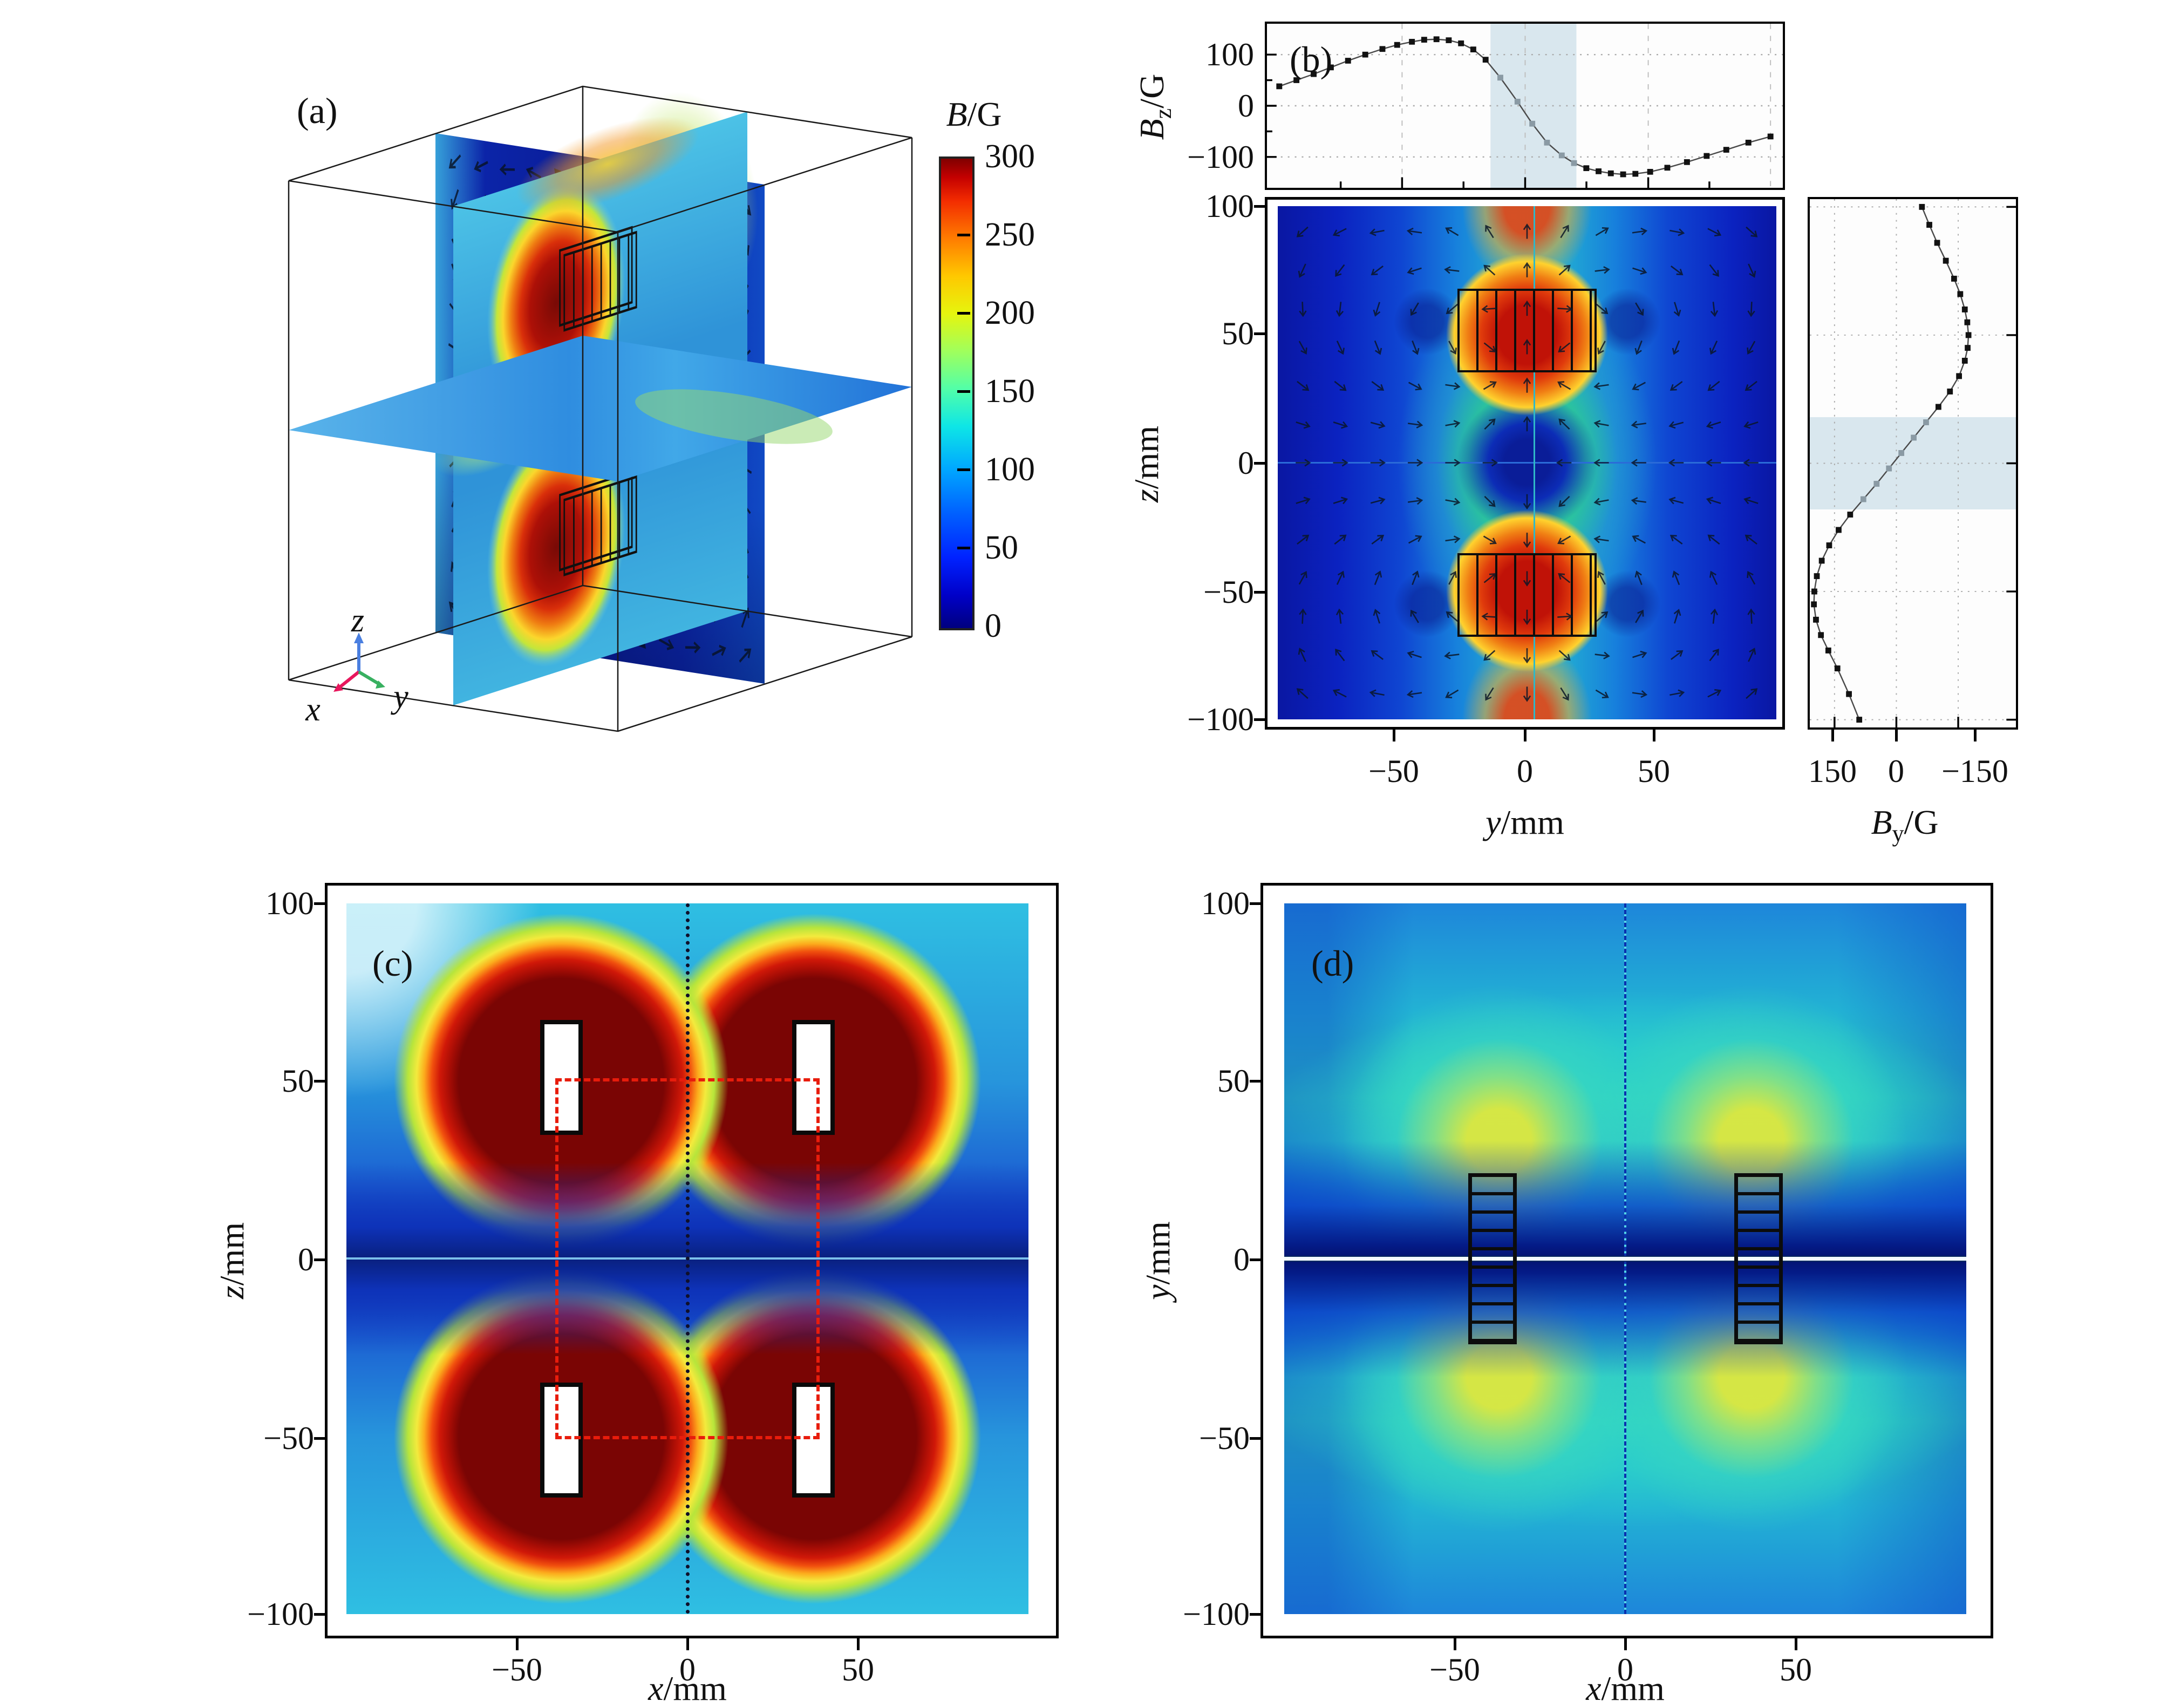 The height and width of the screenshot is (1708, 2167). I want to click on d-xtick: 0, so click(1625, 1669).